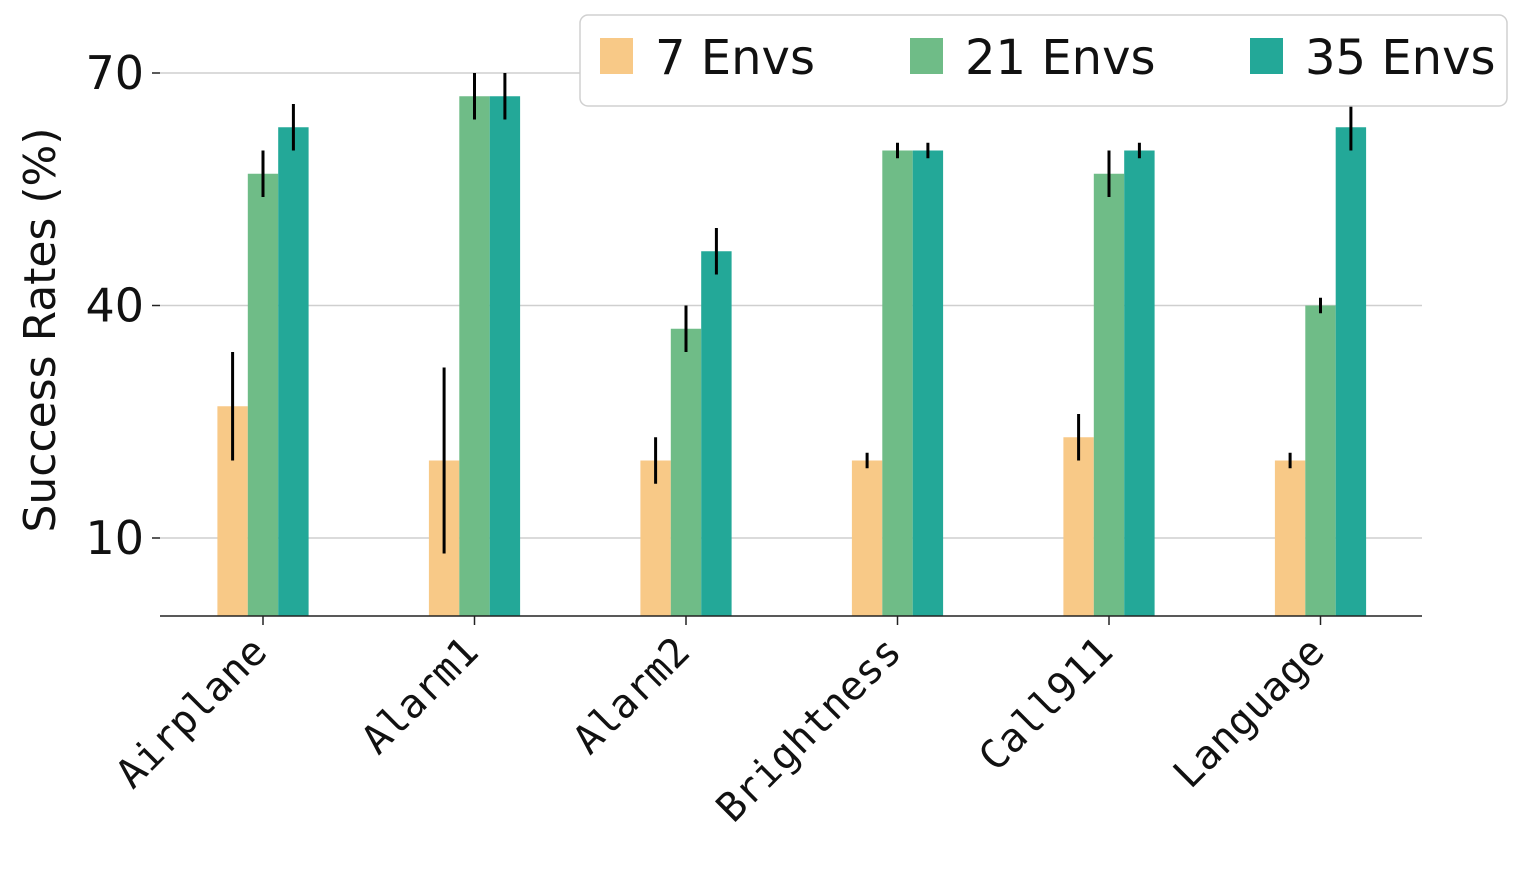  What do you see at coordinates (616, 56) in the screenshot?
I see `legend-swatch-7-envs` at bounding box center [616, 56].